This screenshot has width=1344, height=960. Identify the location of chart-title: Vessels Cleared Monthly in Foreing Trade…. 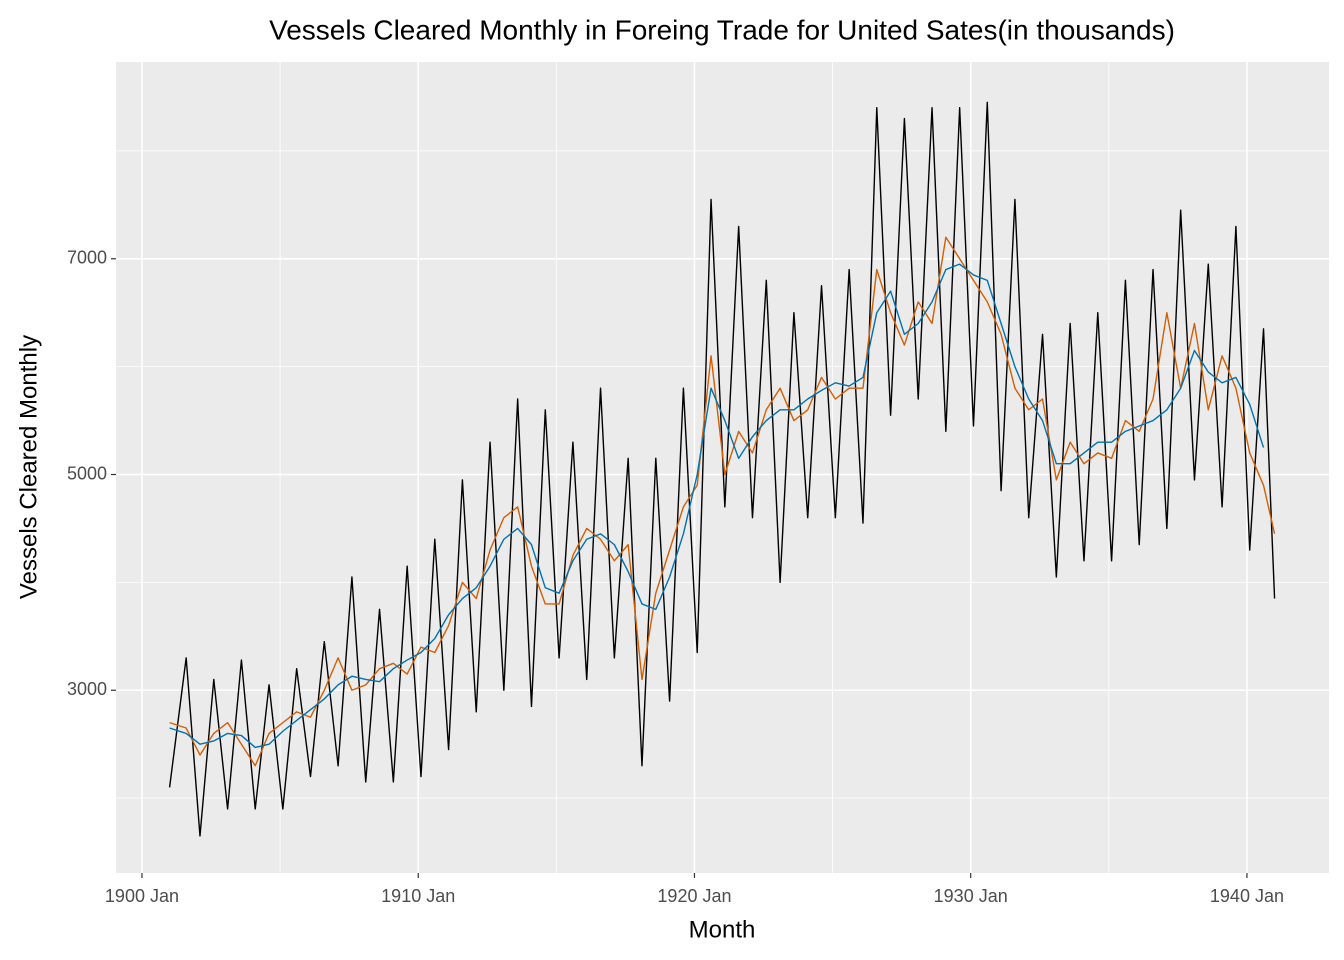
(722, 29).